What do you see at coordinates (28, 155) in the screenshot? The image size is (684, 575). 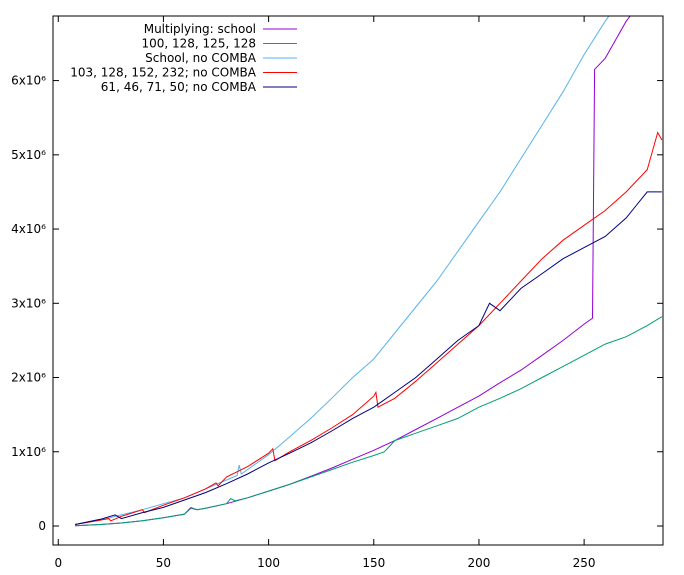 I see `y-tick-label: 5x10⁶` at bounding box center [28, 155].